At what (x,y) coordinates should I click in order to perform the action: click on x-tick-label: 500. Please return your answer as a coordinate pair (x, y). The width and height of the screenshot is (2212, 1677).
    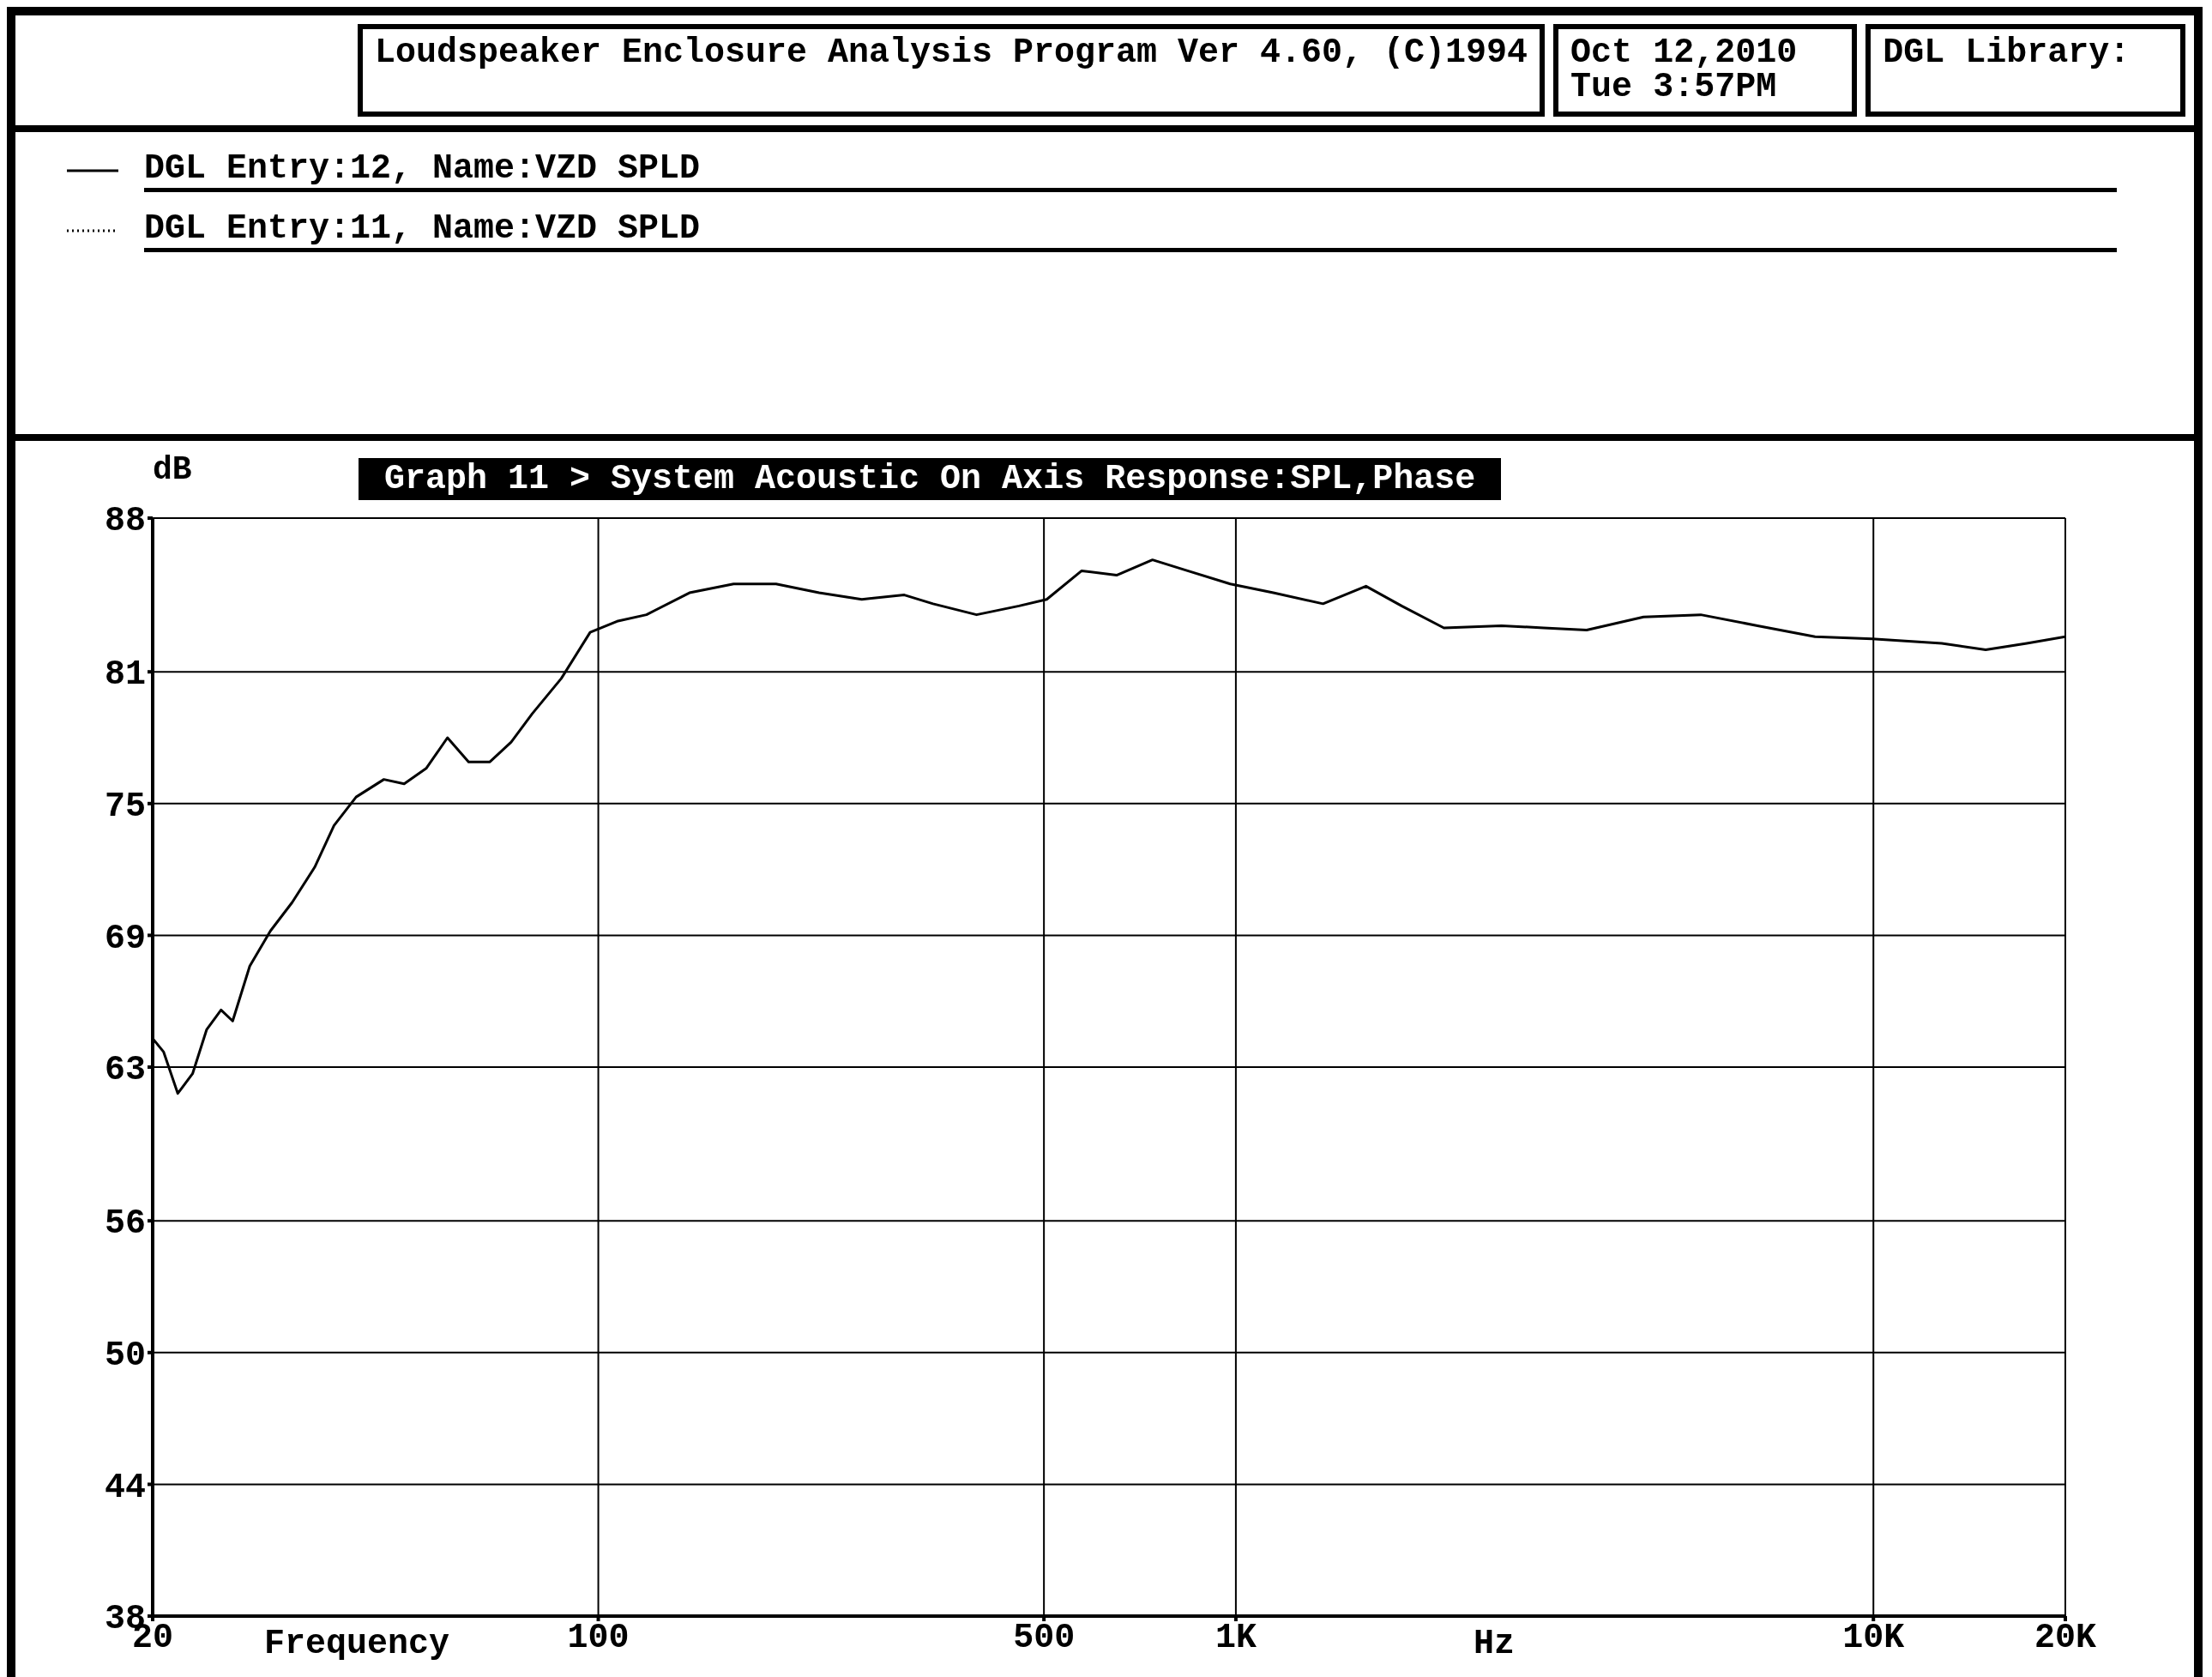
    Looking at the image, I should click on (1044, 1638).